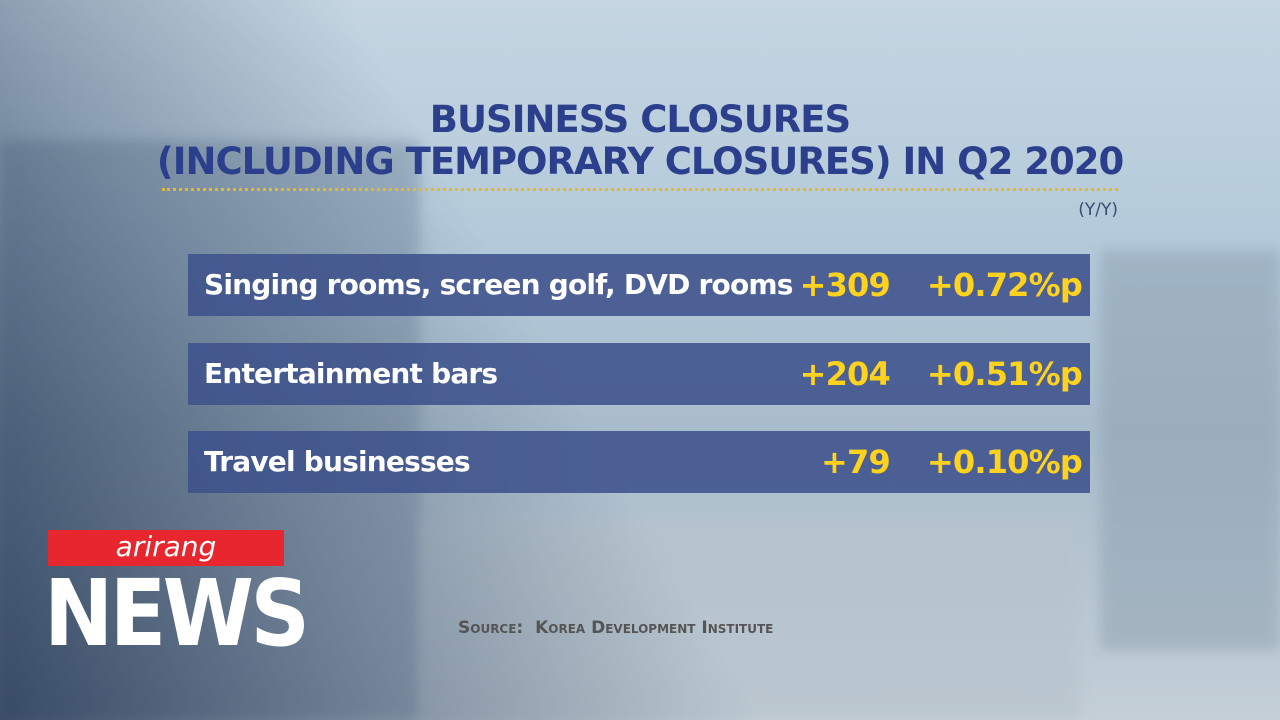  Describe the element at coordinates (1004, 285) in the screenshot. I see `rate-change: +0.72%p` at that location.